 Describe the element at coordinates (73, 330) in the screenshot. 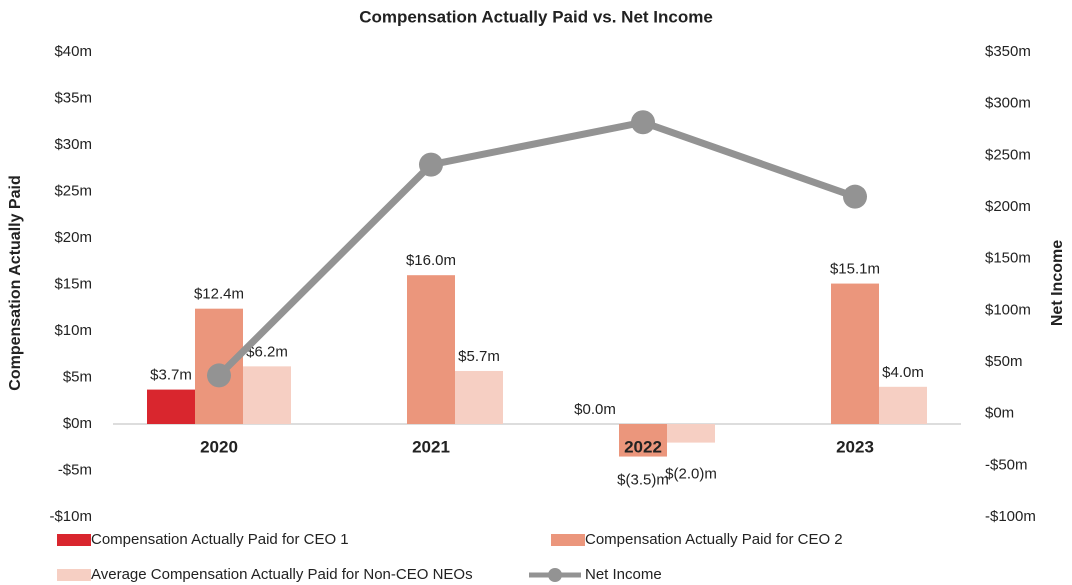

I see `y-tick-label: $10m` at that location.